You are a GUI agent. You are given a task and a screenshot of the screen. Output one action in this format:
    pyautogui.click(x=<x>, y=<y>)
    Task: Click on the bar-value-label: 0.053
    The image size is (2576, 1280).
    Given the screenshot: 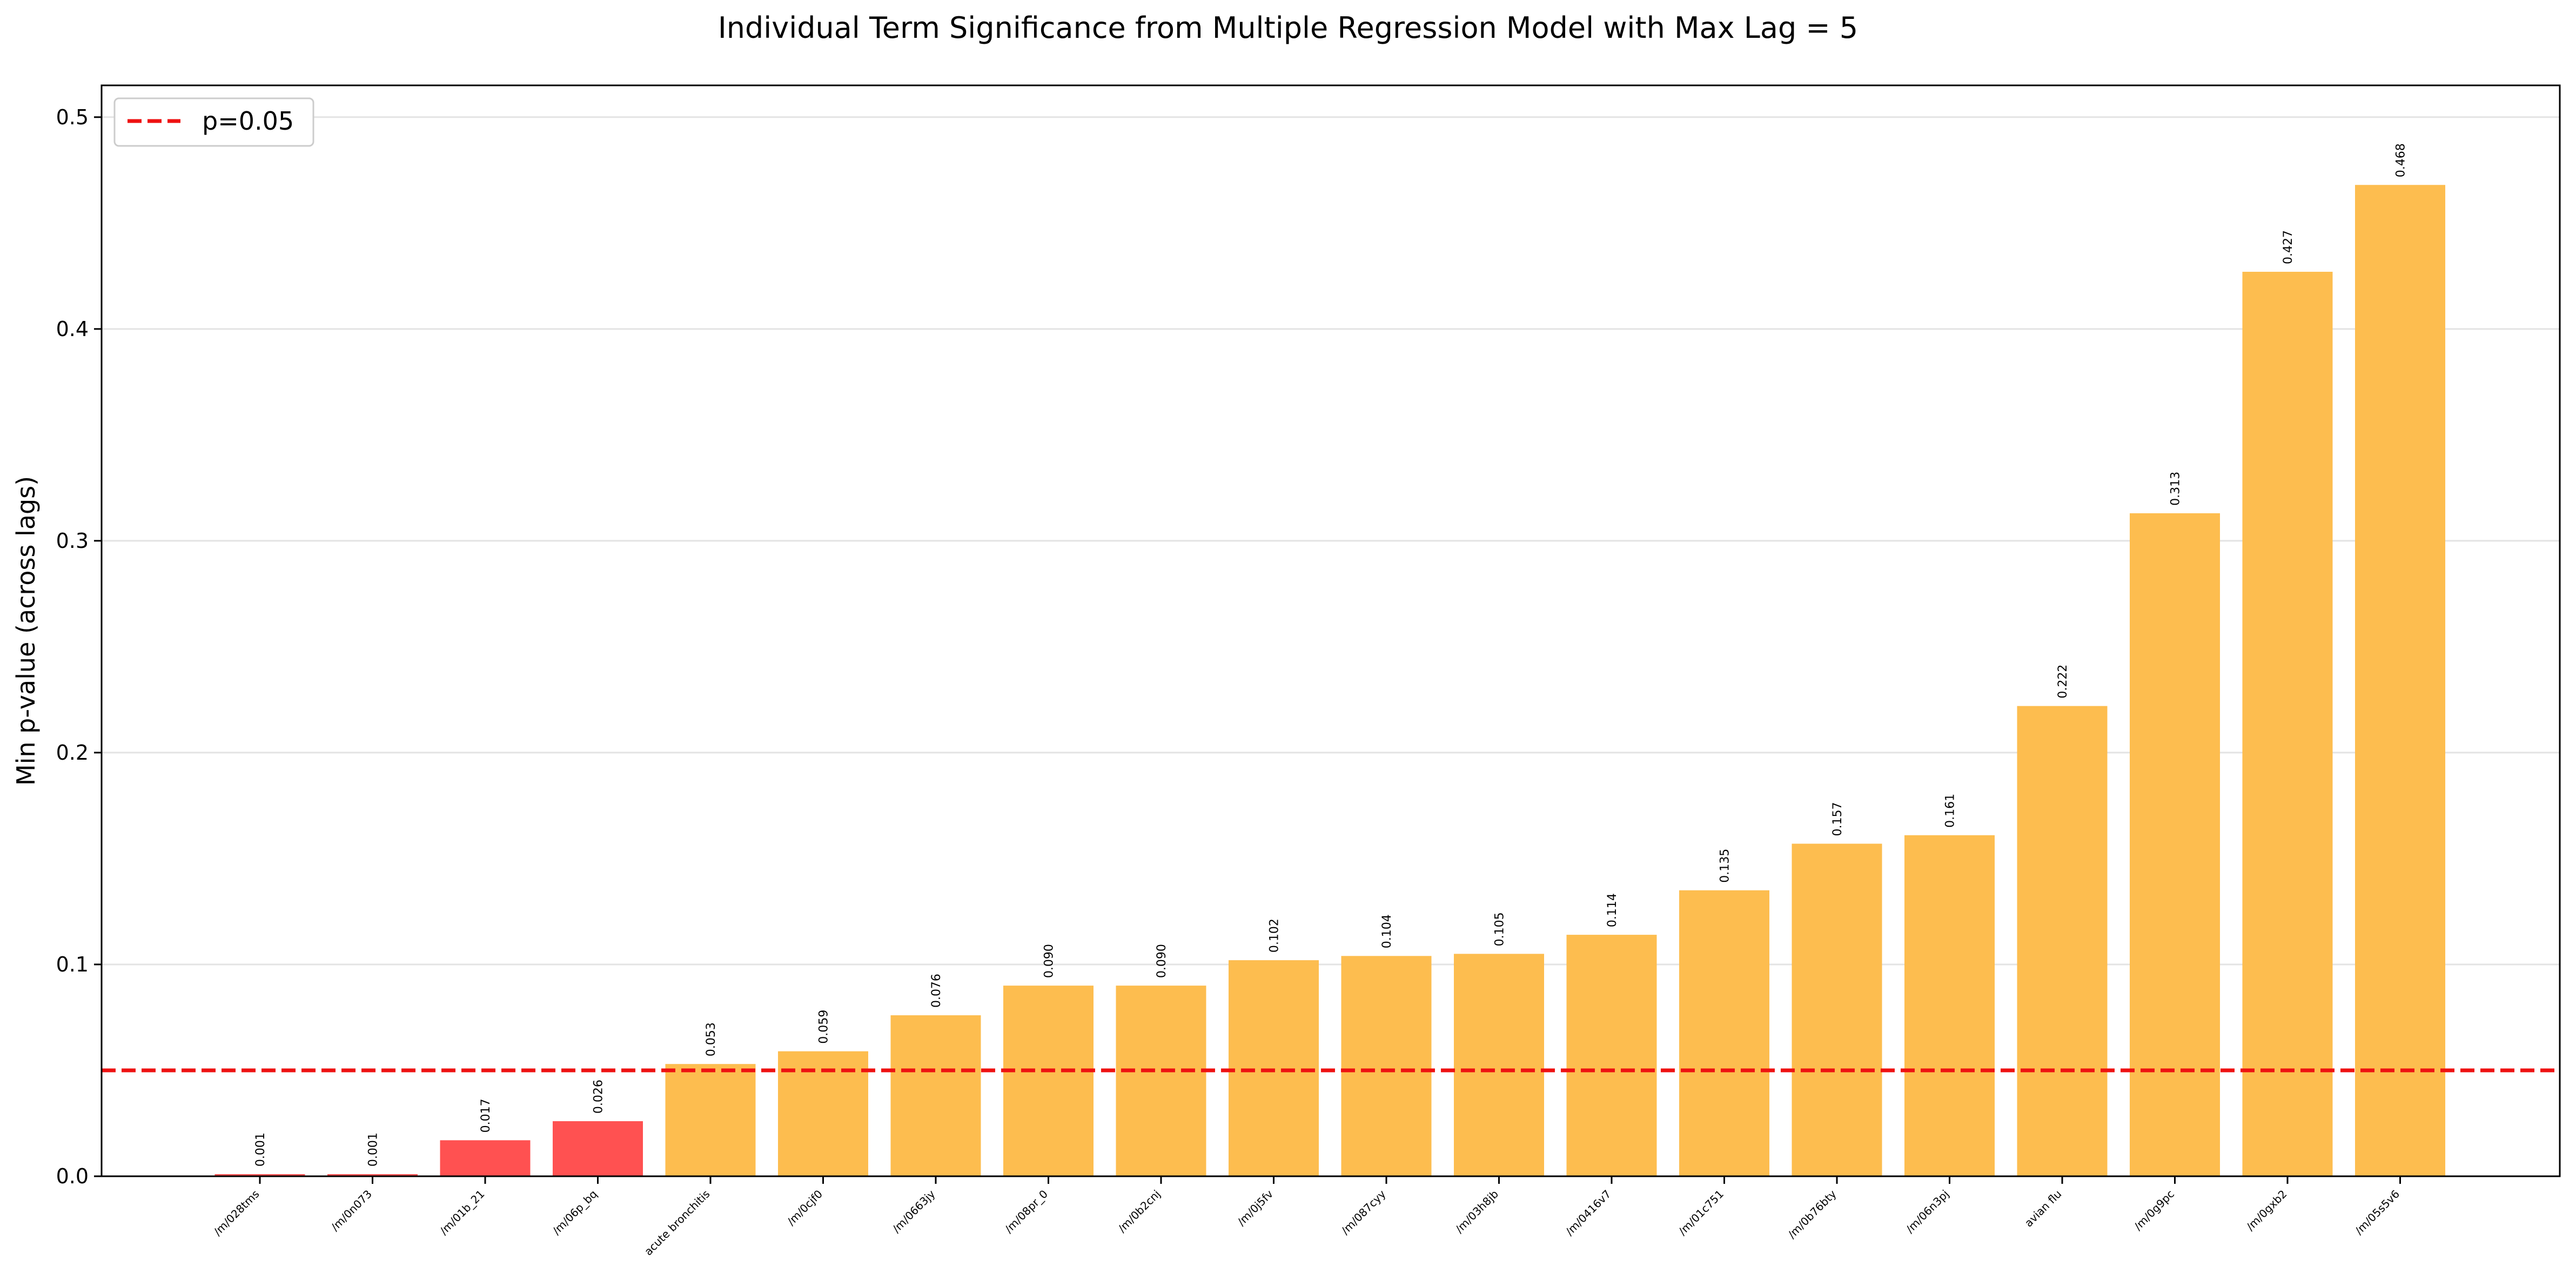 What is the action you would take?
    pyautogui.click(x=711, y=1039)
    